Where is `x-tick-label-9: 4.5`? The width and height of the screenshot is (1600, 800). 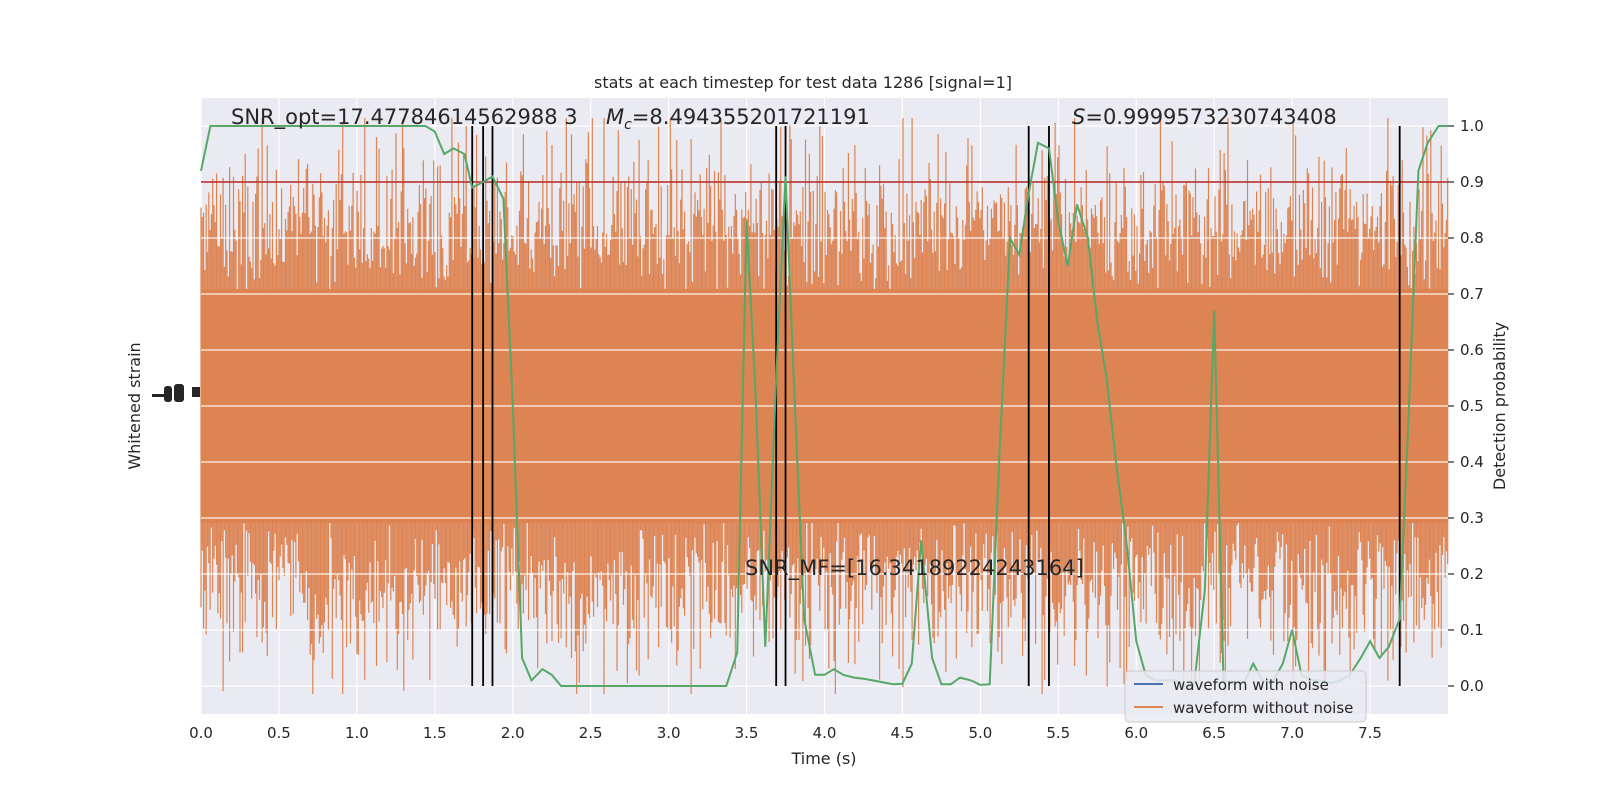
x-tick-label-9: 4.5 is located at coordinates (903, 733).